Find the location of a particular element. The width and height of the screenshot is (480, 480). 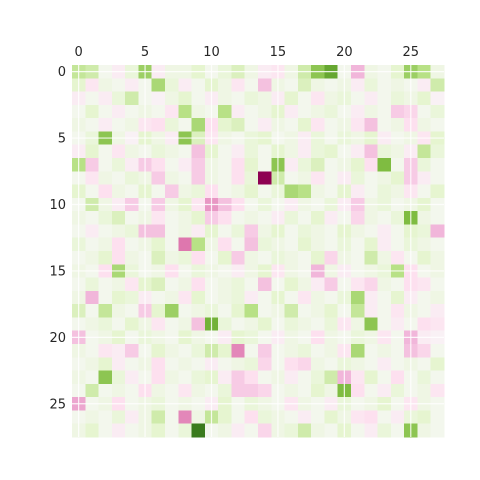

x-tick-label: 20 is located at coordinates (344, 52).